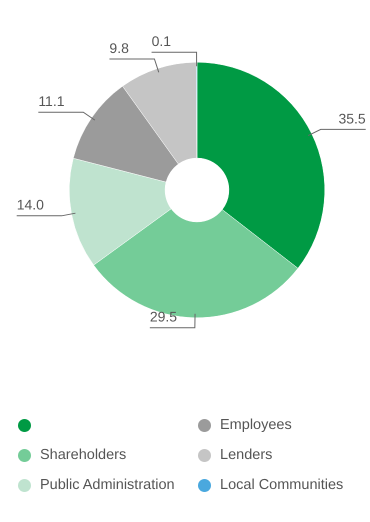  What do you see at coordinates (119, 48) in the screenshot?
I see `data-label: 9.8` at bounding box center [119, 48].